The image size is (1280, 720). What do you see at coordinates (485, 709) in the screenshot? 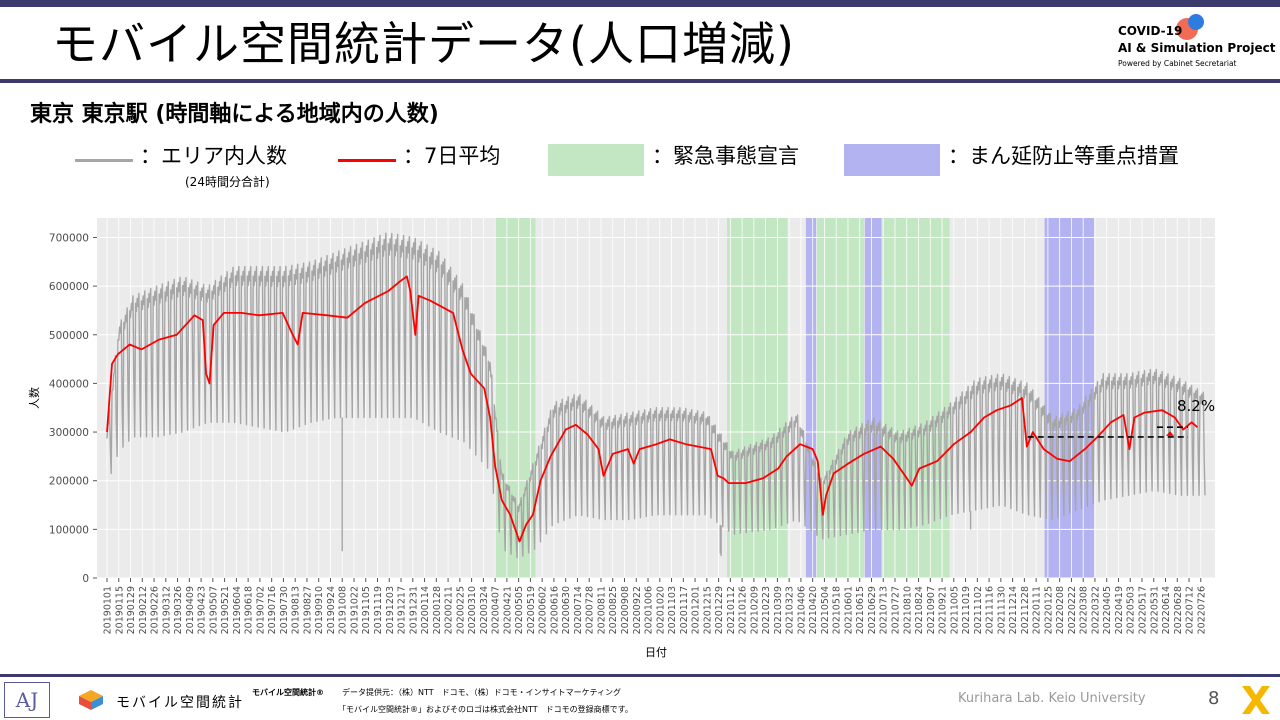
I see `footer-trademark: 「モバイル空間統計®」およびそのロゴは株式会社NTT ドコモの登録商標です。` at bounding box center [485, 709].